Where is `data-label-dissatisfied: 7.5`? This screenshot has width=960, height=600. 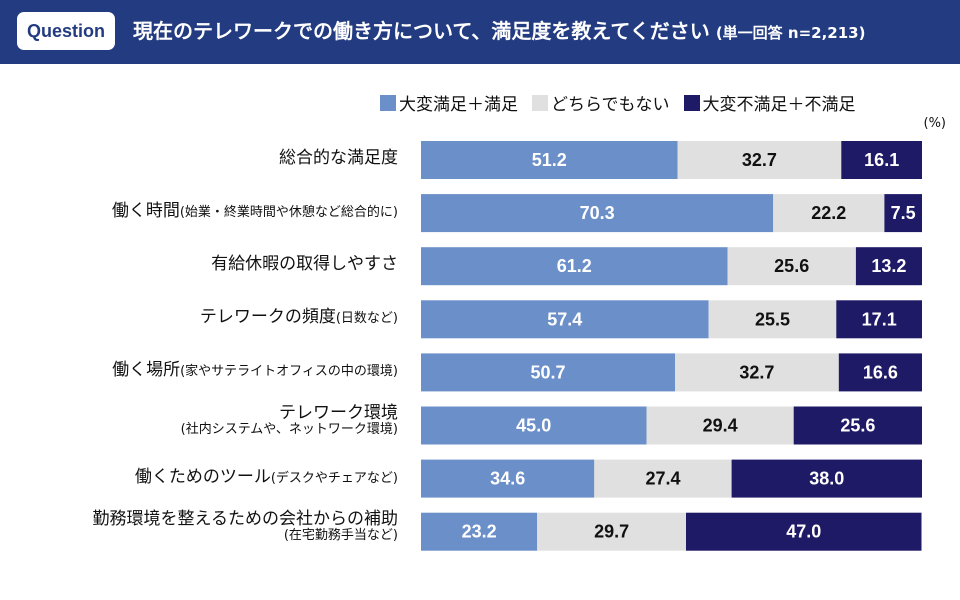
data-label-dissatisfied: 7.5 is located at coordinates (903, 213).